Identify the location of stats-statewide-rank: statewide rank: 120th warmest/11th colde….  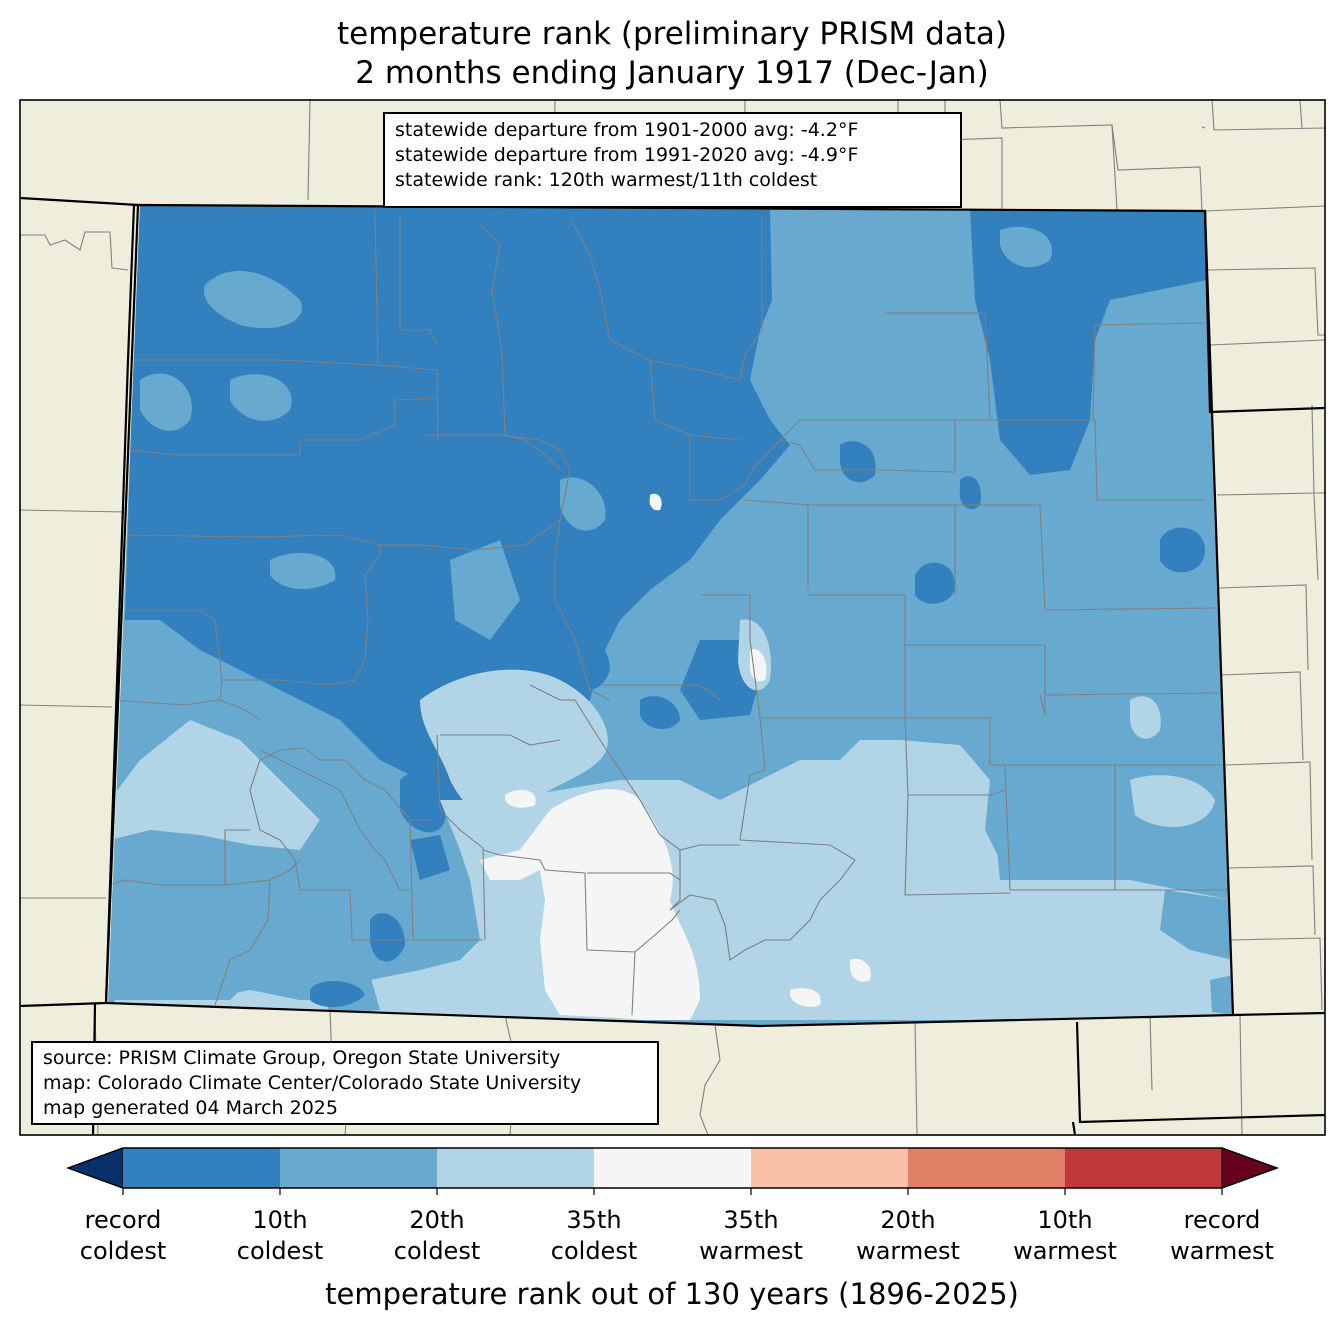
(606, 180).